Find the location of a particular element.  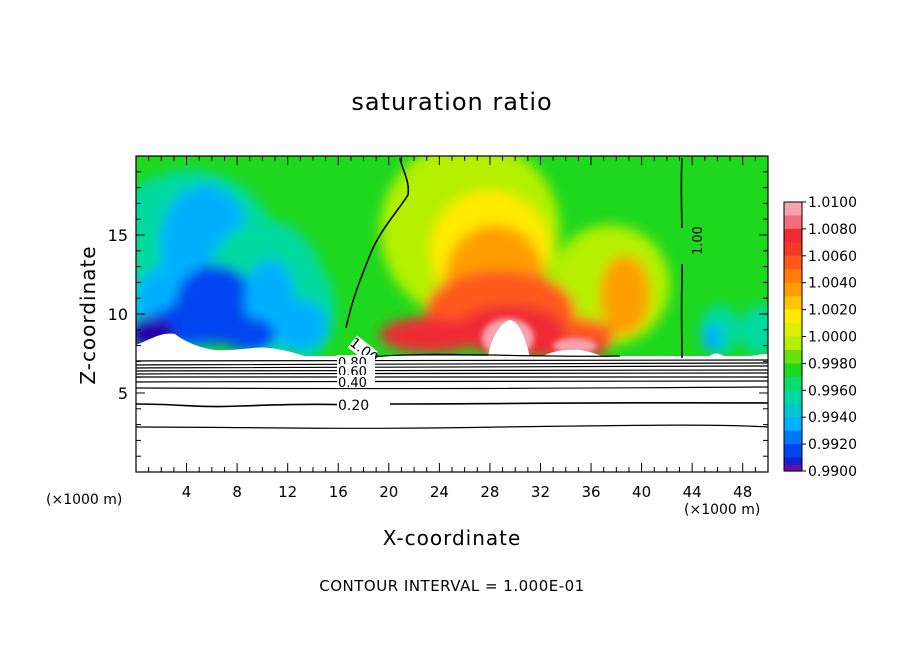

colorbar-label: 1.0080 is located at coordinates (832, 230).